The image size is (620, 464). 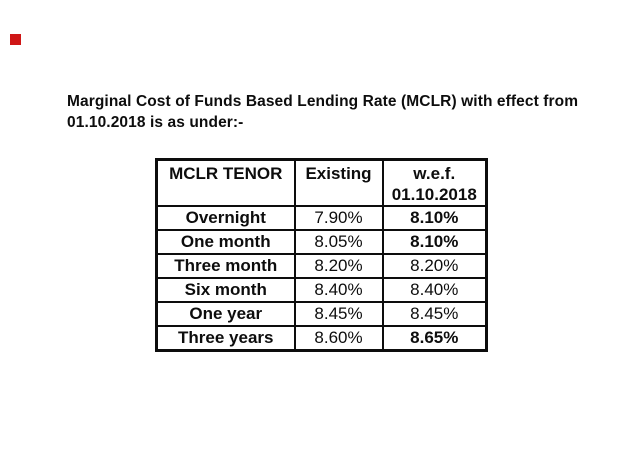 I want to click on table-row-one-month: One month 8.05% 8.10%, so click(x=321, y=242).